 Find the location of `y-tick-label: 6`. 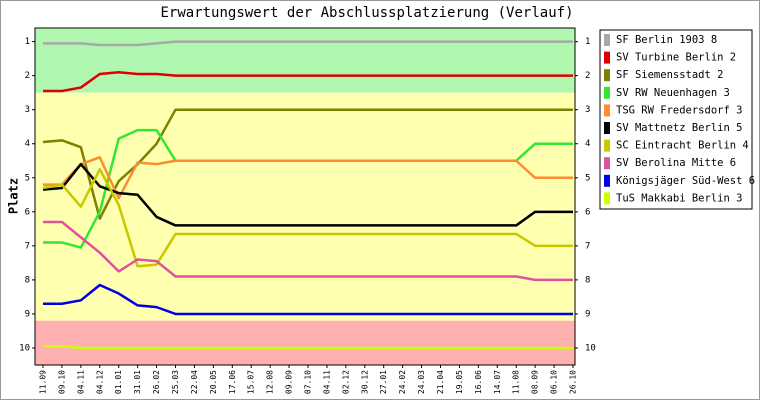

y-tick-label: 6 is located at coordinates (27, 212).